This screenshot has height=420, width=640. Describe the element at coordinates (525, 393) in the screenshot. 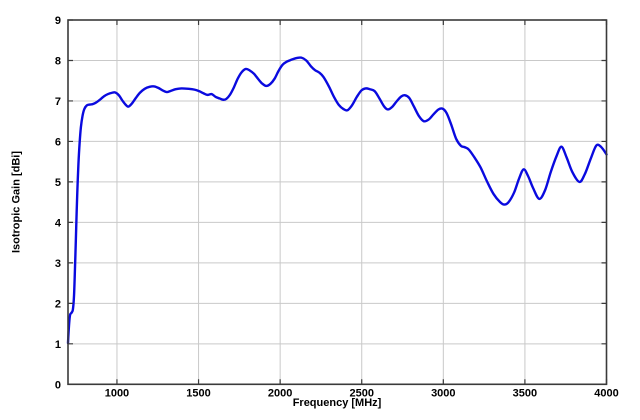

I see `x-tick-label-3500: 3500` at that location.